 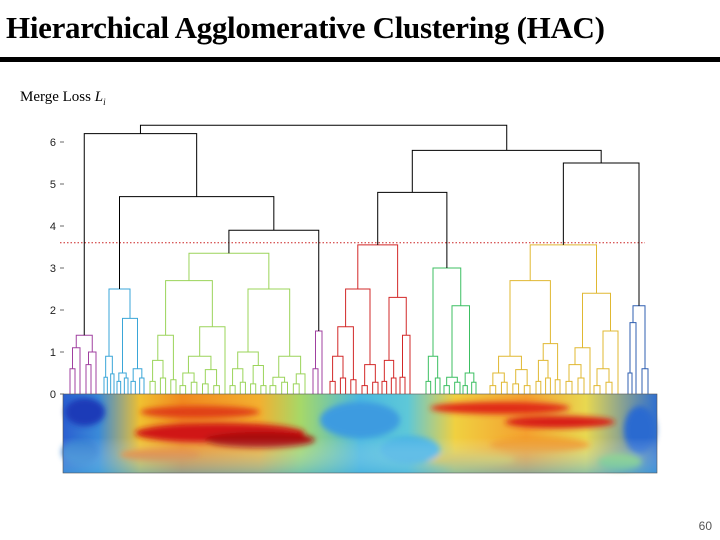 I want to click on axis-caption-prefix: Merge Loss, so click(x=57, y=97).